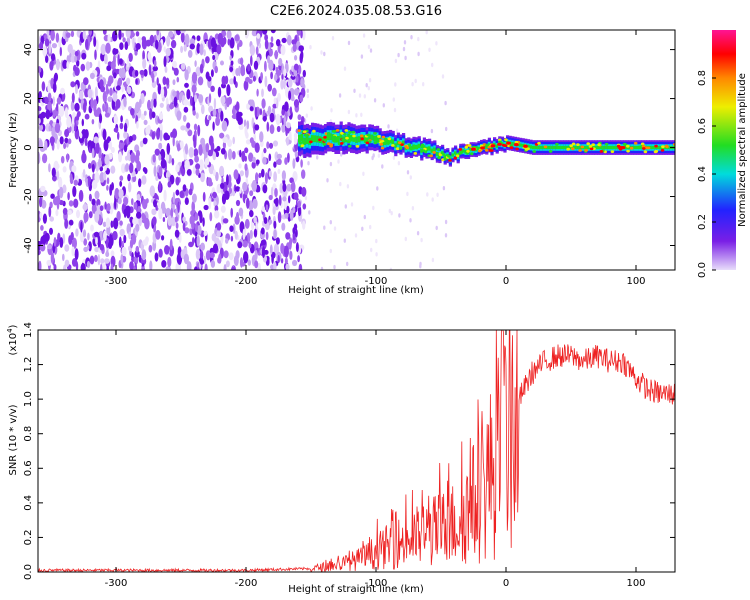 Image resolution: width=750 pixels, height=600 pixels. What do you see at coordinates (246, 583) in the screenshot?
I see `x-tick-label: -200` at bounding box center [246, 583].